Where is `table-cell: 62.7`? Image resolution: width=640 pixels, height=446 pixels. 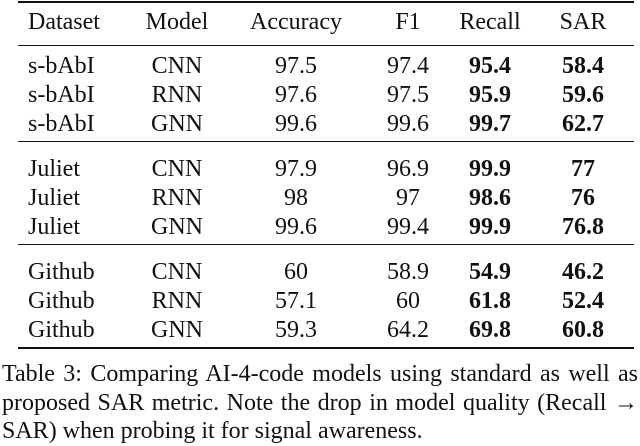 table-cell: 62.7 is located at coordinates (583, 124).